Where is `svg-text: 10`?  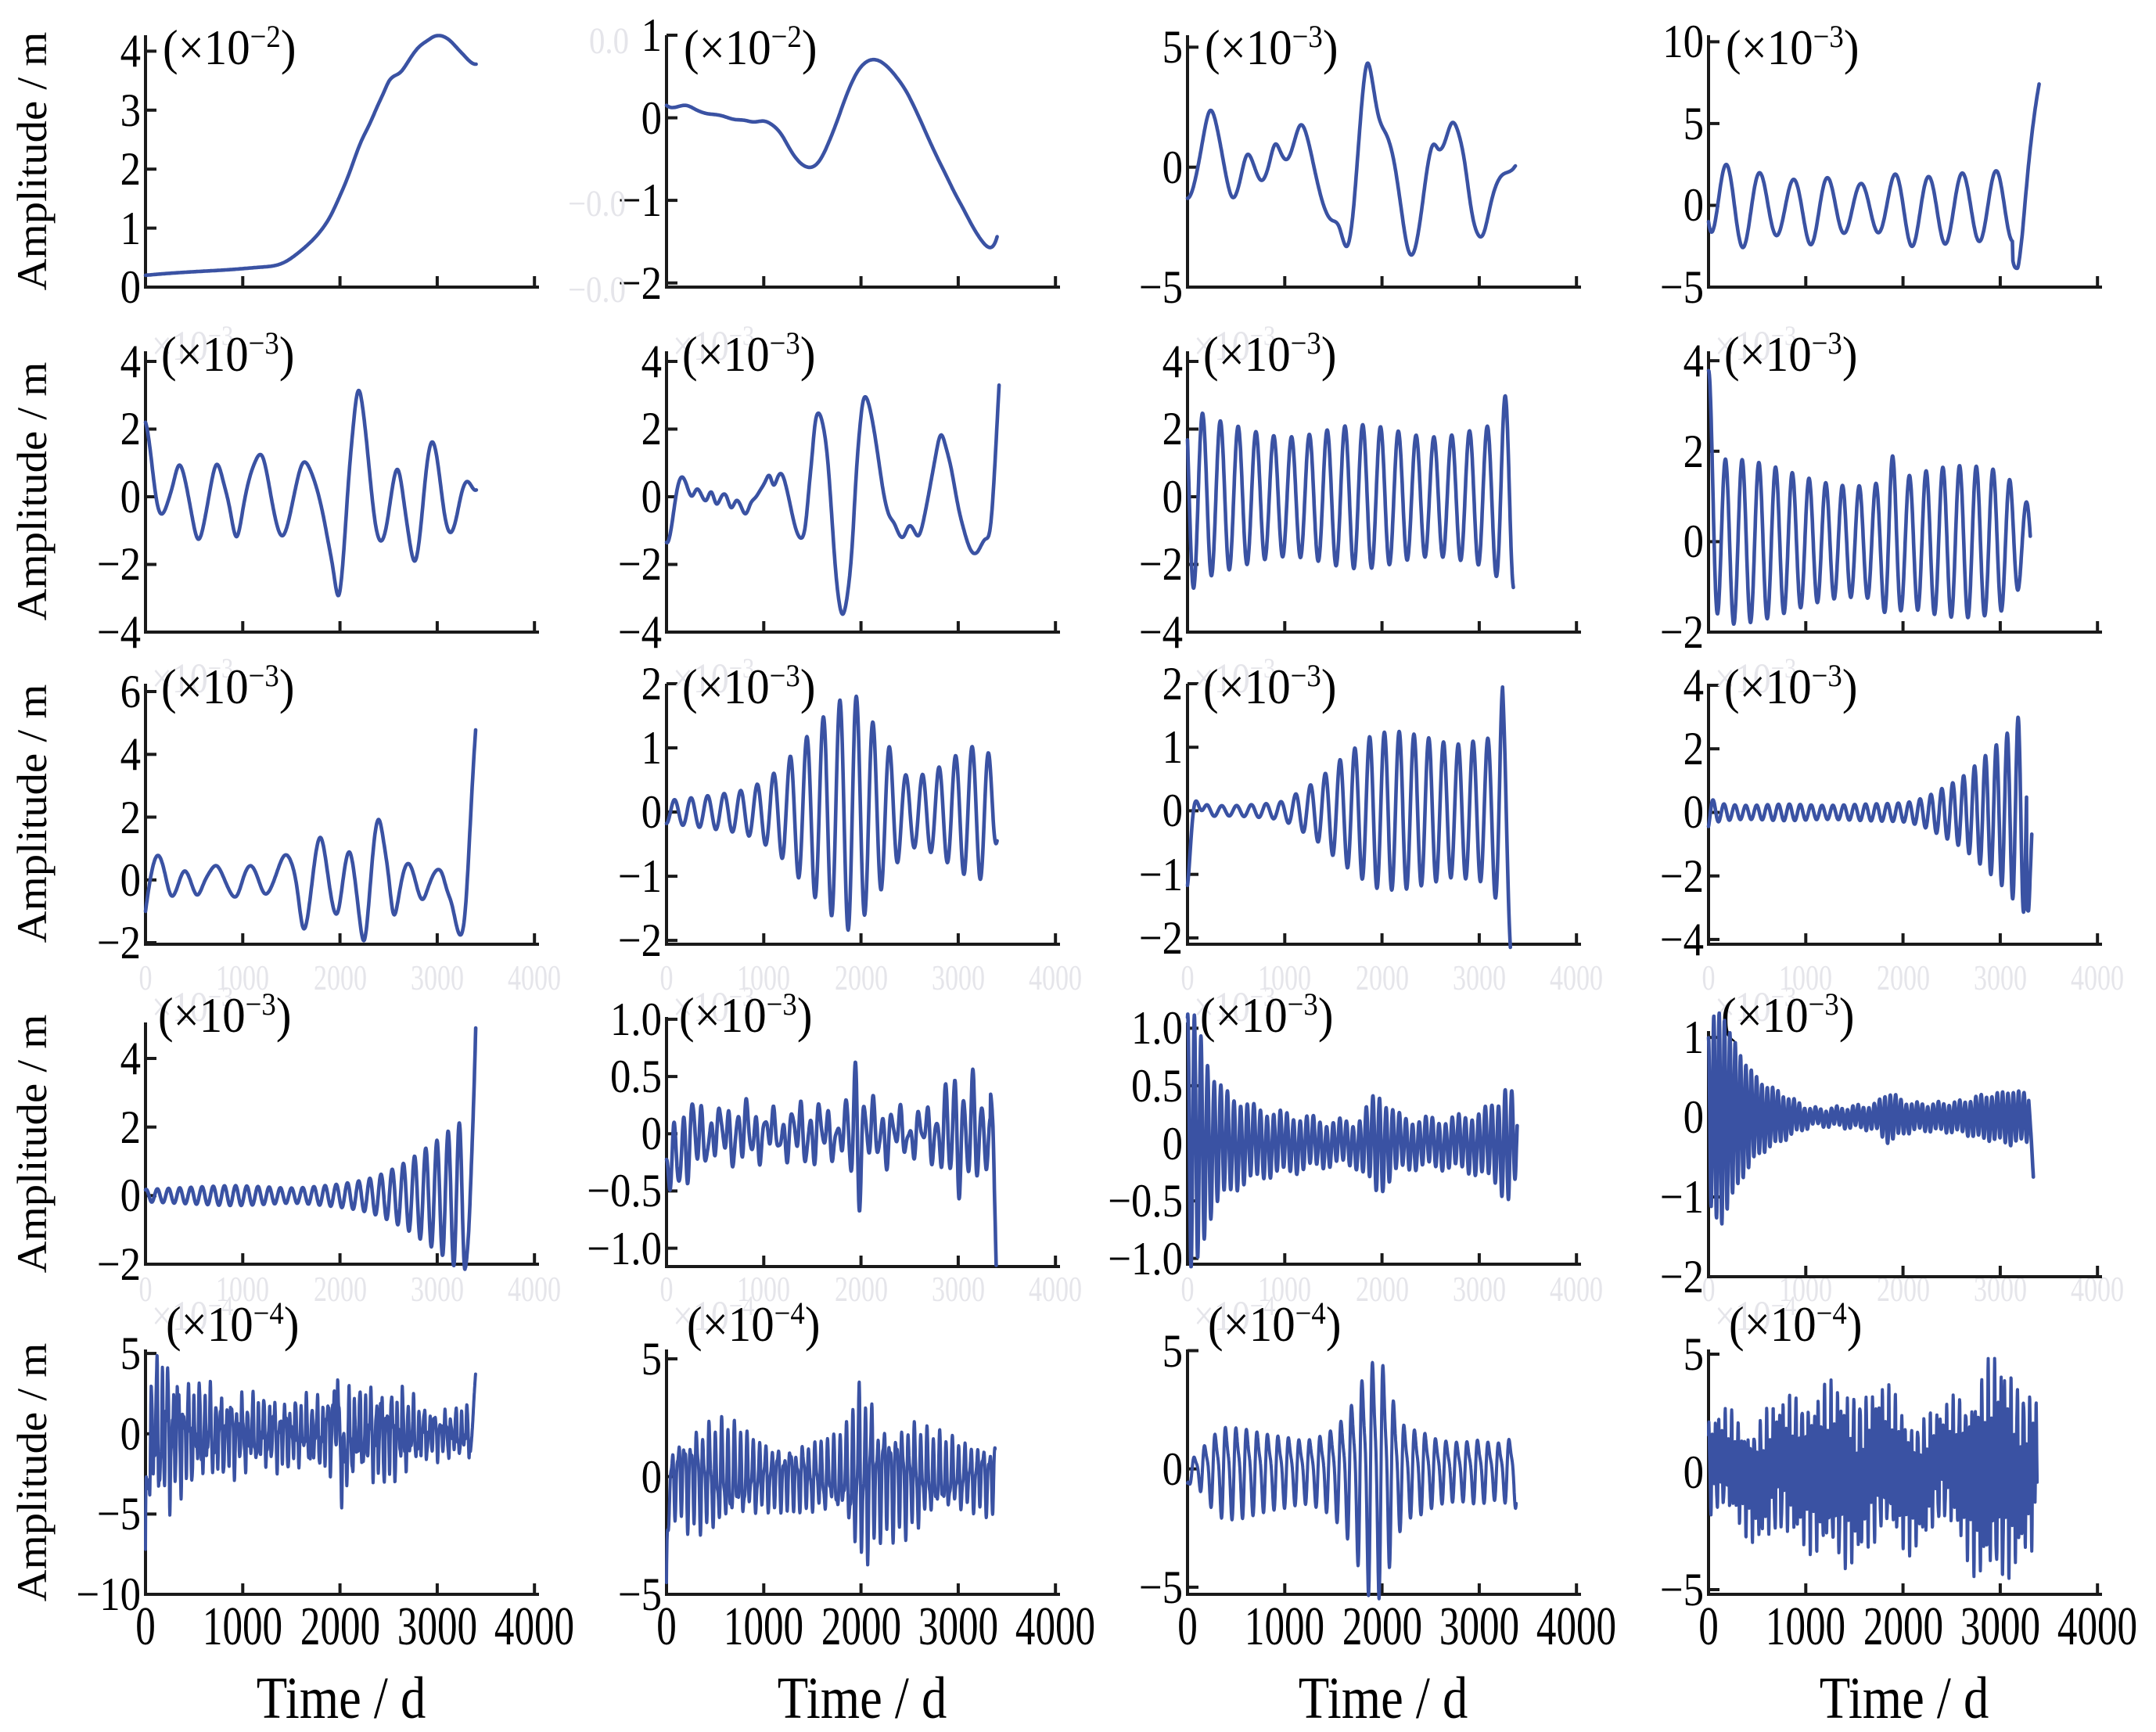
svg-text: 10 is located at coordinates (1683, 42).